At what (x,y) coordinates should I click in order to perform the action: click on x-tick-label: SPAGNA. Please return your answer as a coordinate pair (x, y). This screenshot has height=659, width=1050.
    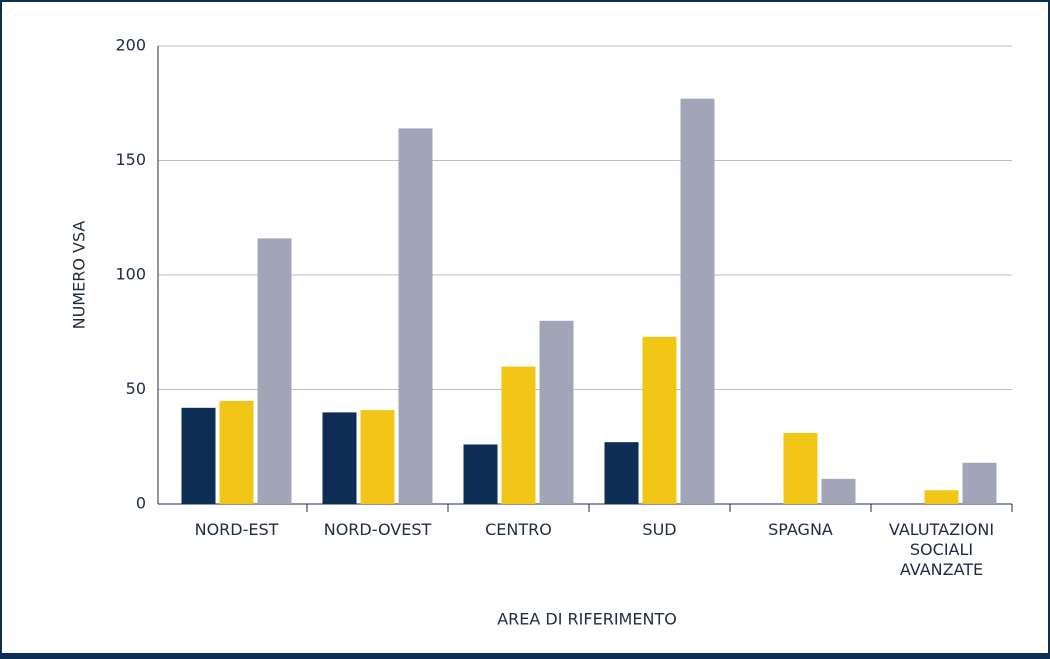
    Looking at the image, I should click on (800, 529).